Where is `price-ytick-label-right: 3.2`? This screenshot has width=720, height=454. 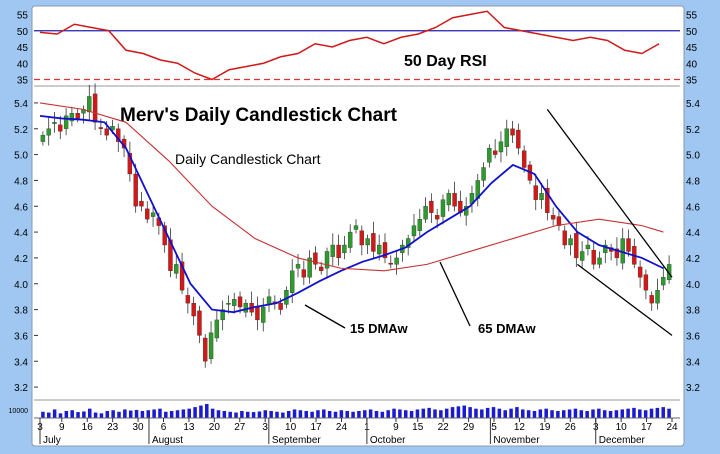
price-ytick-label-right: 3.2 is located at coordinates (693, 388).